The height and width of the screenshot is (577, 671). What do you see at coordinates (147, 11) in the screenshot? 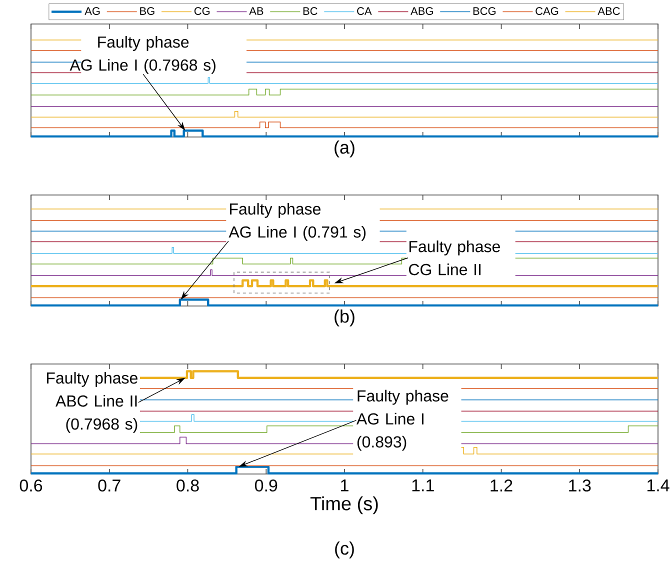
I see `legend-label: BG` at bounding box center [147, 11].